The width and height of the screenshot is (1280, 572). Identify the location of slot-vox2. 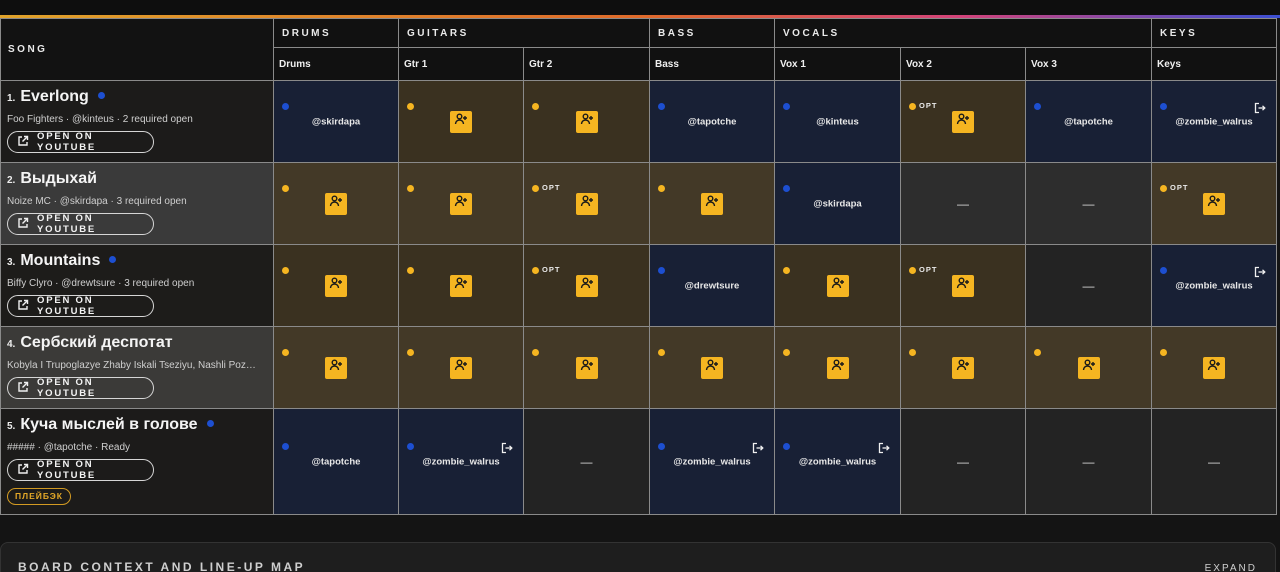
(963, 367).